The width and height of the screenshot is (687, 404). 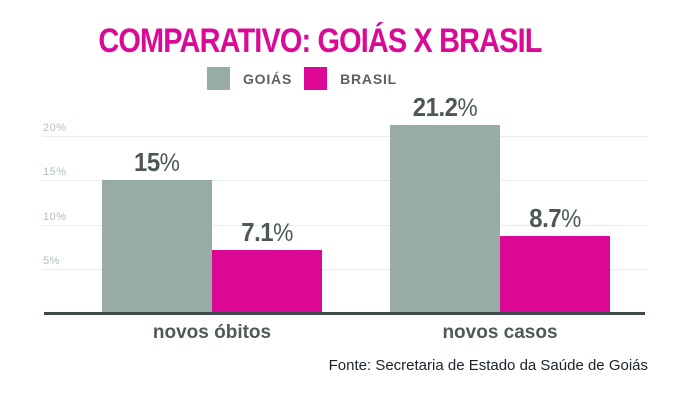 What do you see at coordinates (500, 332) in the screenshot?
I see `category-label-novos-casos: novos casos` at bounding box center [500, 332].